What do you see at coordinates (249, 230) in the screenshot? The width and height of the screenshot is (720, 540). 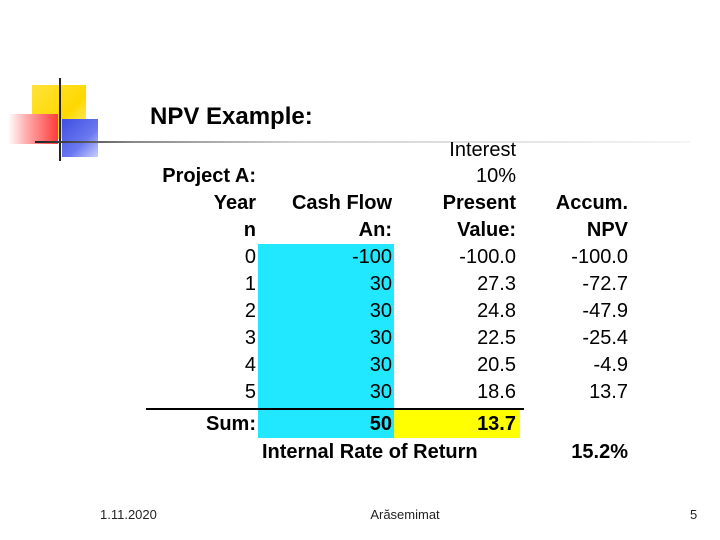 I see `header-n: n` at bounding box center [249, 230].